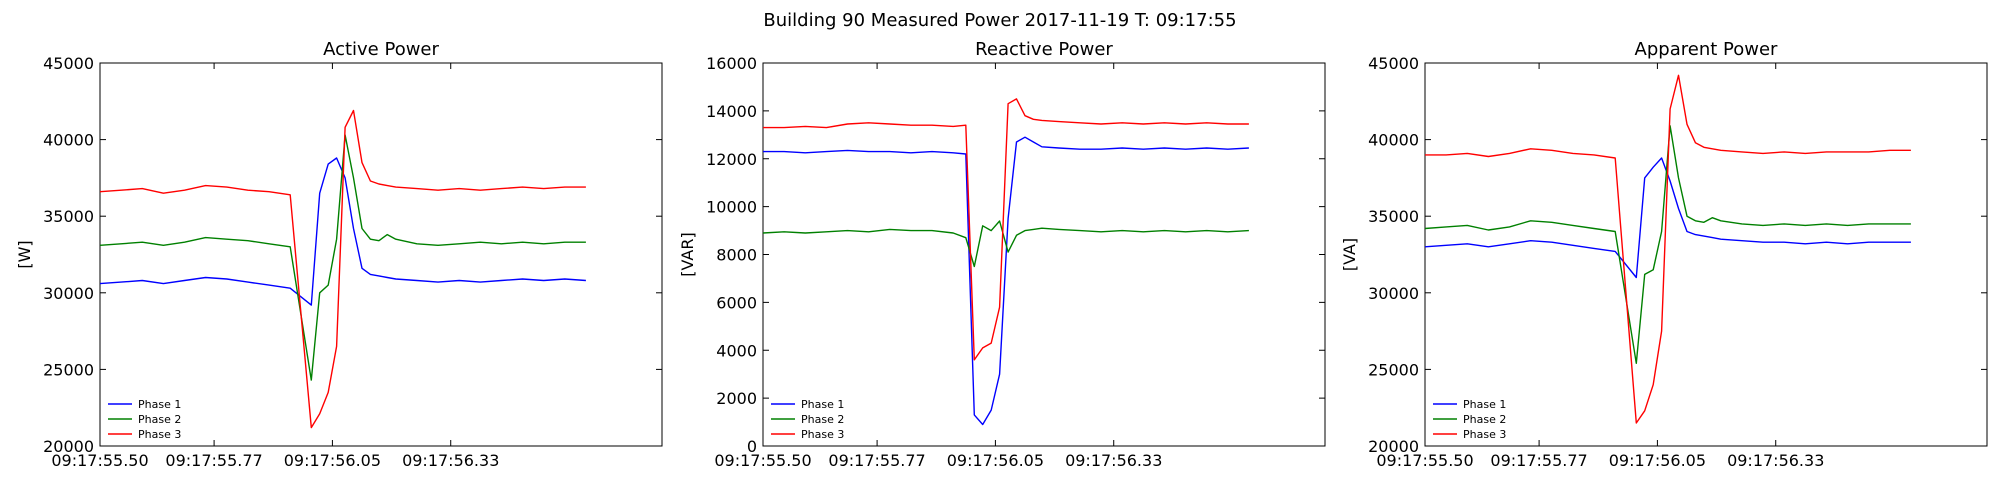 The width and height of the screenshot is (2000, 500). I want to click on y-tick-label: 2000, so click(736, 398).